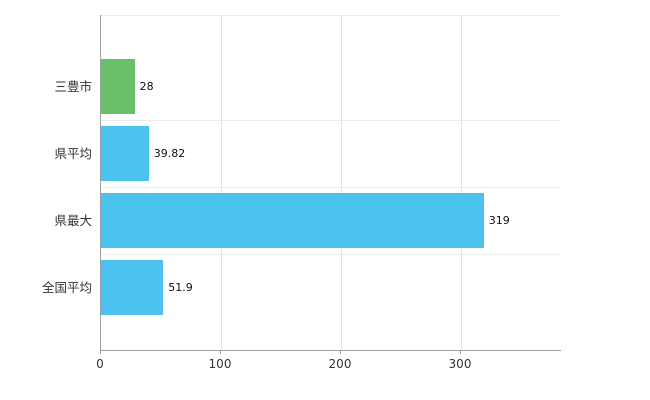 This screenshot has width=650, height=400. What do you see at coordinates (180, 287) in the screenshot?
I see `bar-value-label: 51.9` at bounding box center [180, 287].